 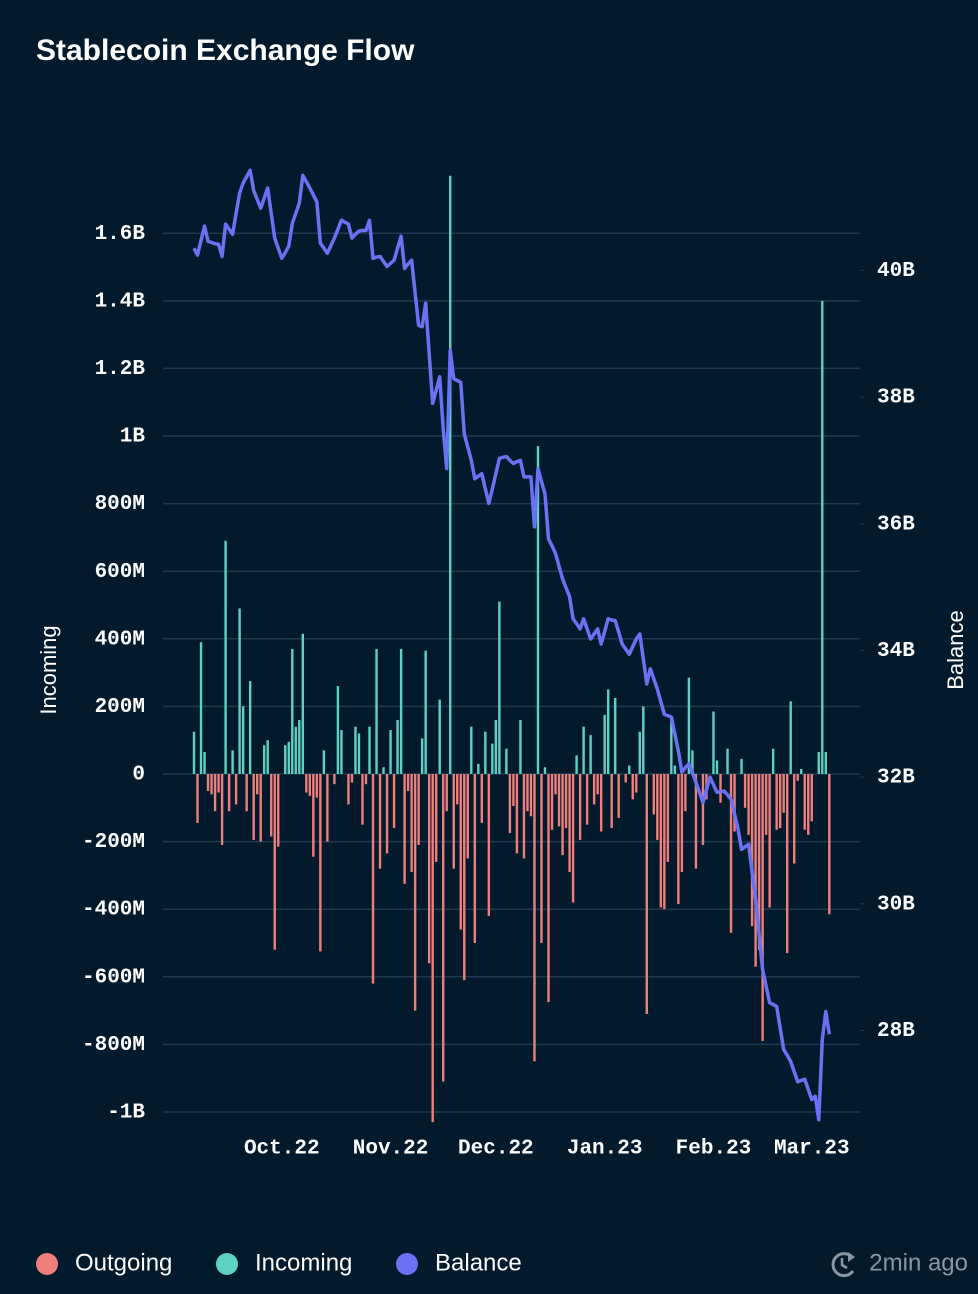 What do you see at coordinates (120, 639) in the screenshot?
I see `y-tick-label: 400M` at bounding box center [120, 639].